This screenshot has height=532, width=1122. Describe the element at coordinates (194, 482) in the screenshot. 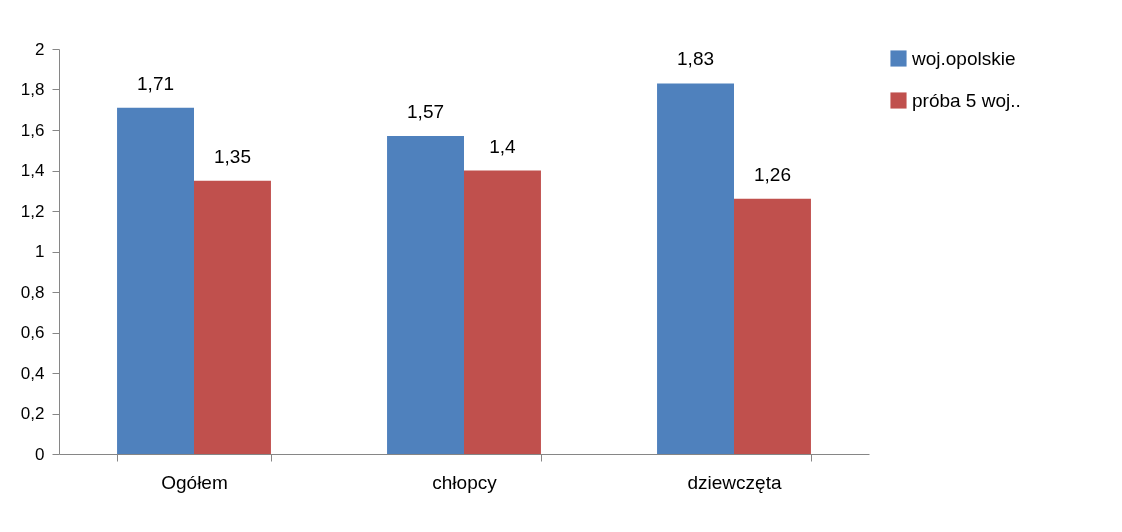

I see `x-tick-label: Ogółem` at that location.